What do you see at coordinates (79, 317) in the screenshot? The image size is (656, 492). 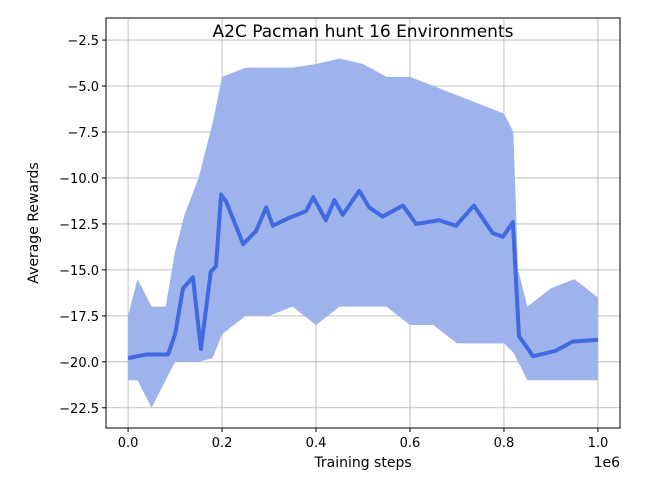 I see `y-tick-label: −17.5` at bounding box center [79, 317].